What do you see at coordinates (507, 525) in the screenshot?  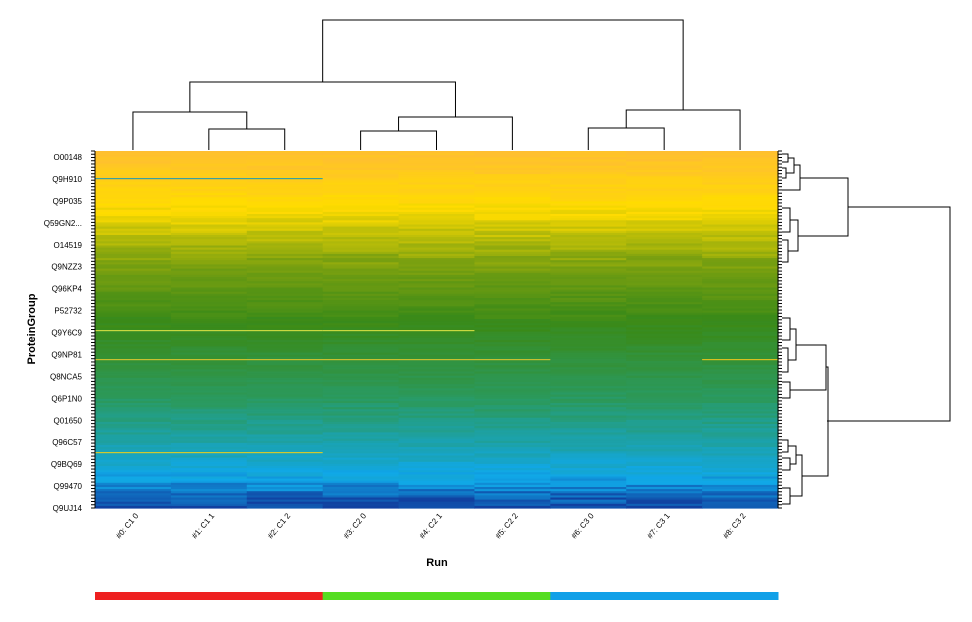 I see `x-tick-label: #5: C2 2` at bounding box center [507, 525].